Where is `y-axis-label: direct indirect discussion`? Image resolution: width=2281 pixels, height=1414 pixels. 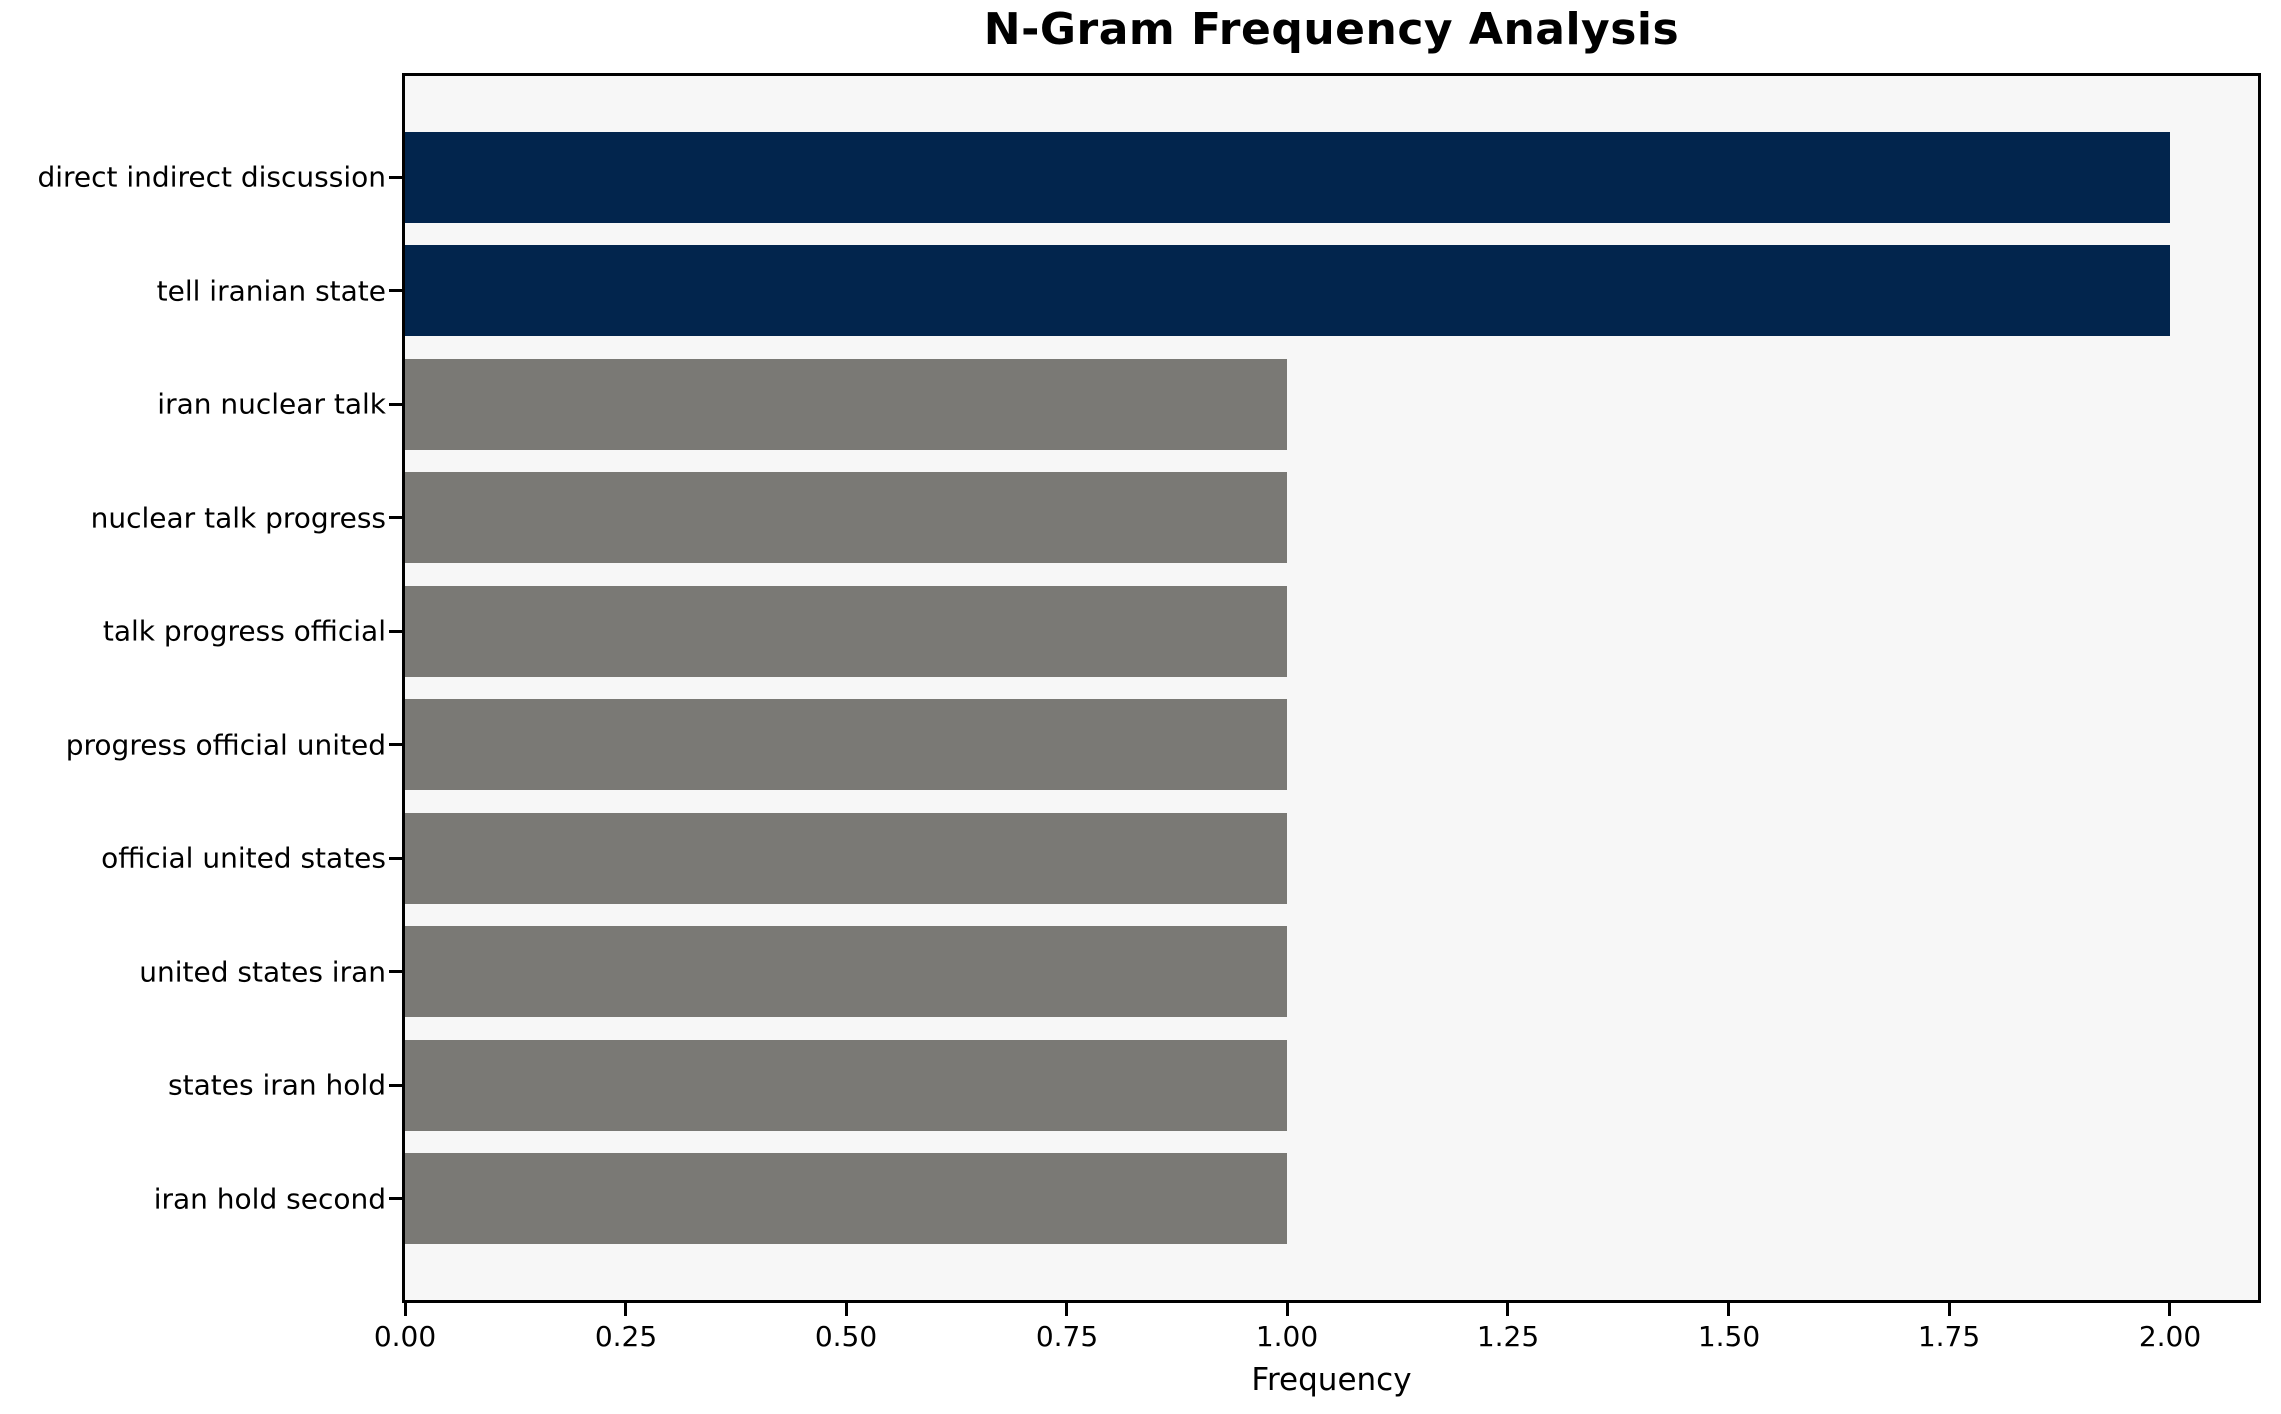 y-axis-label: direct indirect discussion is located at coordinates (211, 177).